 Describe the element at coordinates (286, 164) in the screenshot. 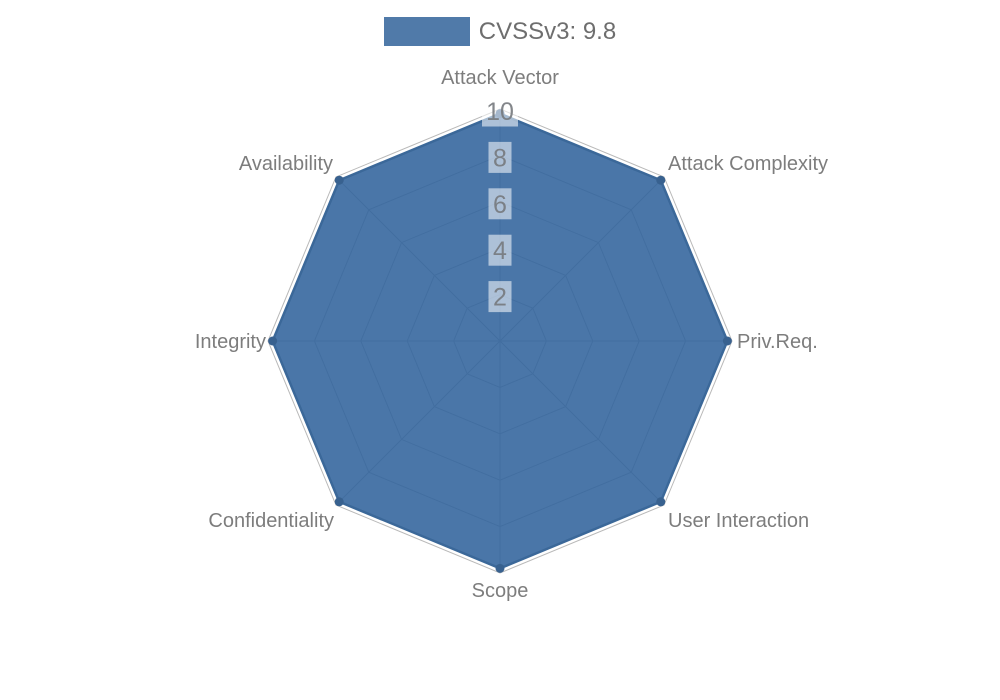

I see `radar-axis-label-availability: Availability` at that location.